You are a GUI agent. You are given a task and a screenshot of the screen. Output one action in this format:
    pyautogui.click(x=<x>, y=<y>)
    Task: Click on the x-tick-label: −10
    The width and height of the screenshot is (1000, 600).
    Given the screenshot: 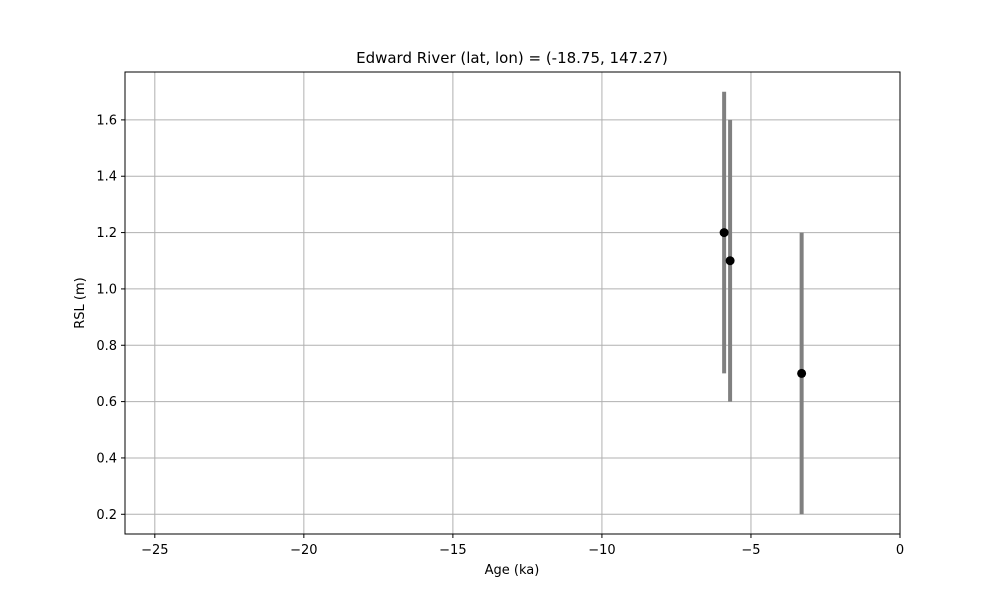 What is the action you would take?
    pyautogui.click(x=601, y=550)
    